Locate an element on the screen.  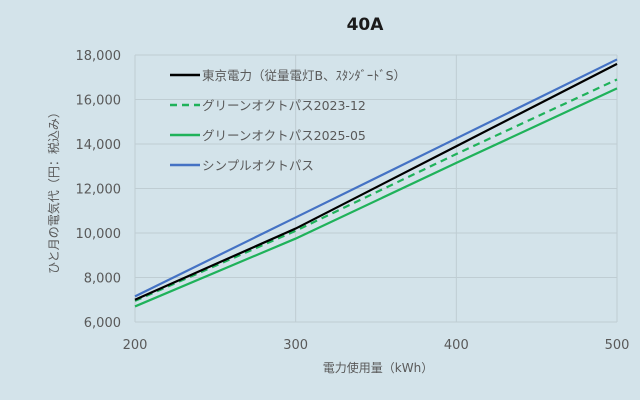
x-tick-label: 500 is located at coordinates (617, 345).